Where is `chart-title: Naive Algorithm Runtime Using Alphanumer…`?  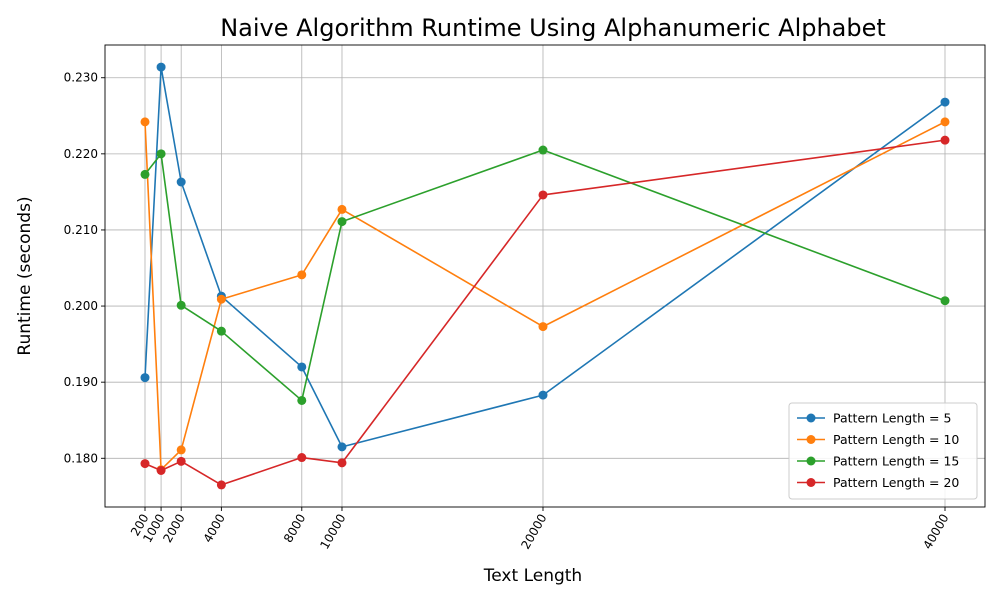
chart-title: Naive Algorithm Runtime Using Alphanumer… is located at coordinates (553, 28).